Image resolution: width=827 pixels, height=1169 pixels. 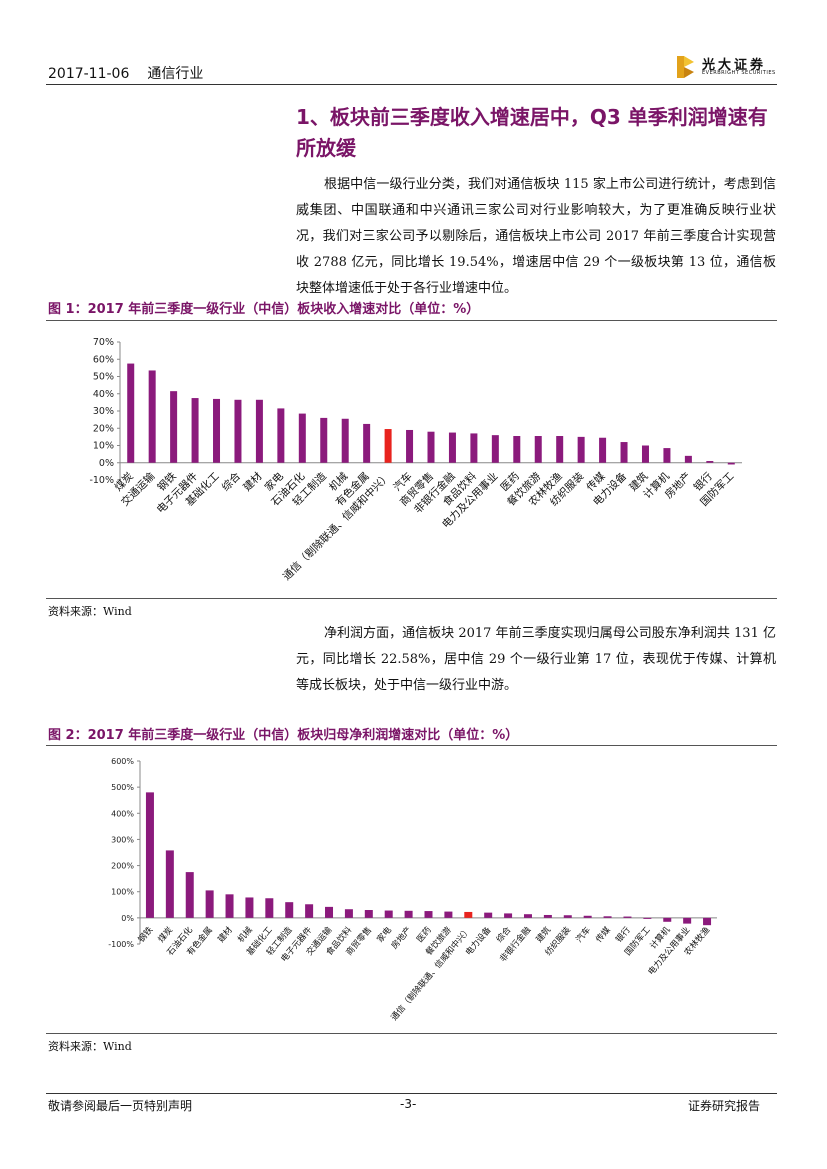 I want to click on y-tick-label: 600%, so click(x=122, y=761).